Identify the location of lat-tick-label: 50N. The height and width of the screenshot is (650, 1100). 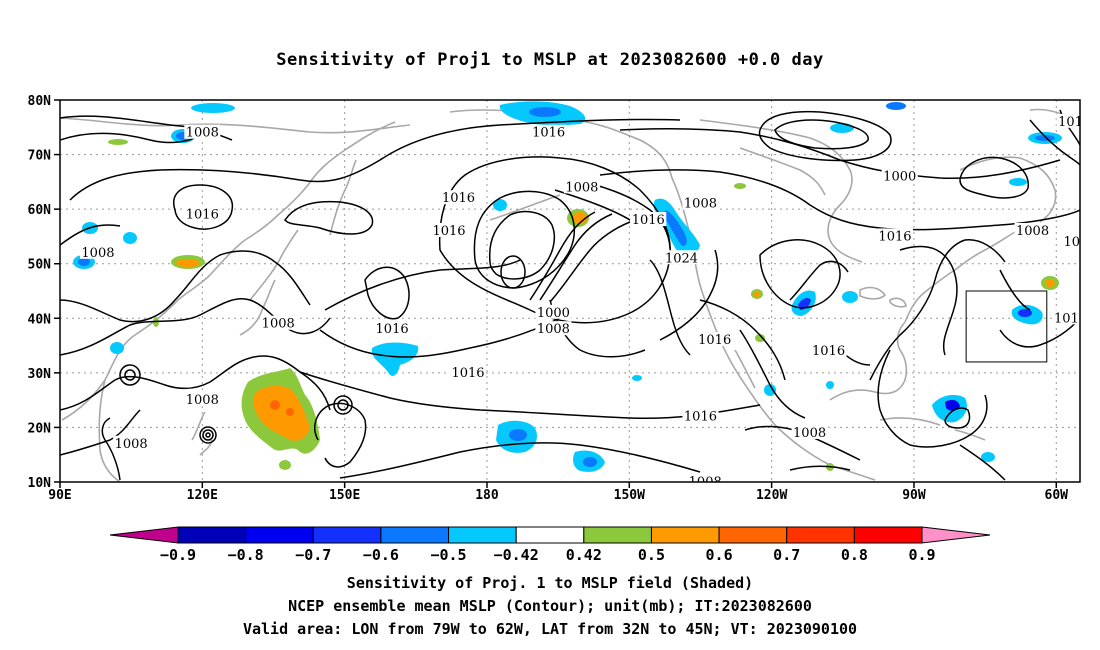
(40, 265).